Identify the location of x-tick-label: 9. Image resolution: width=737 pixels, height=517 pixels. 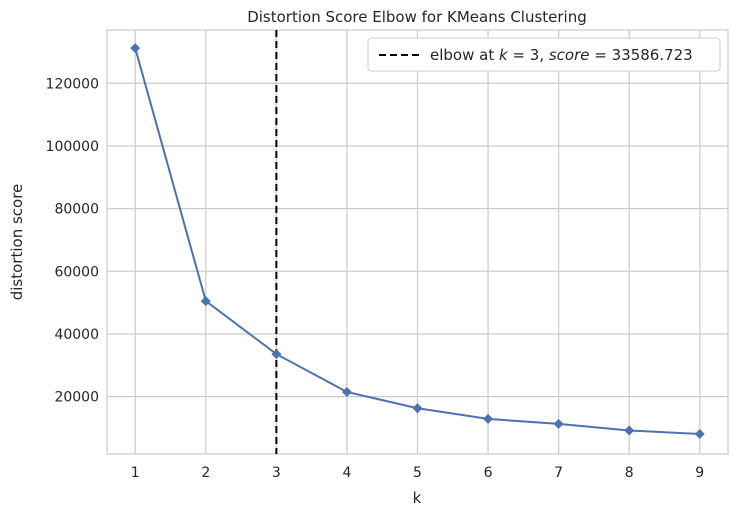
(699, 473).